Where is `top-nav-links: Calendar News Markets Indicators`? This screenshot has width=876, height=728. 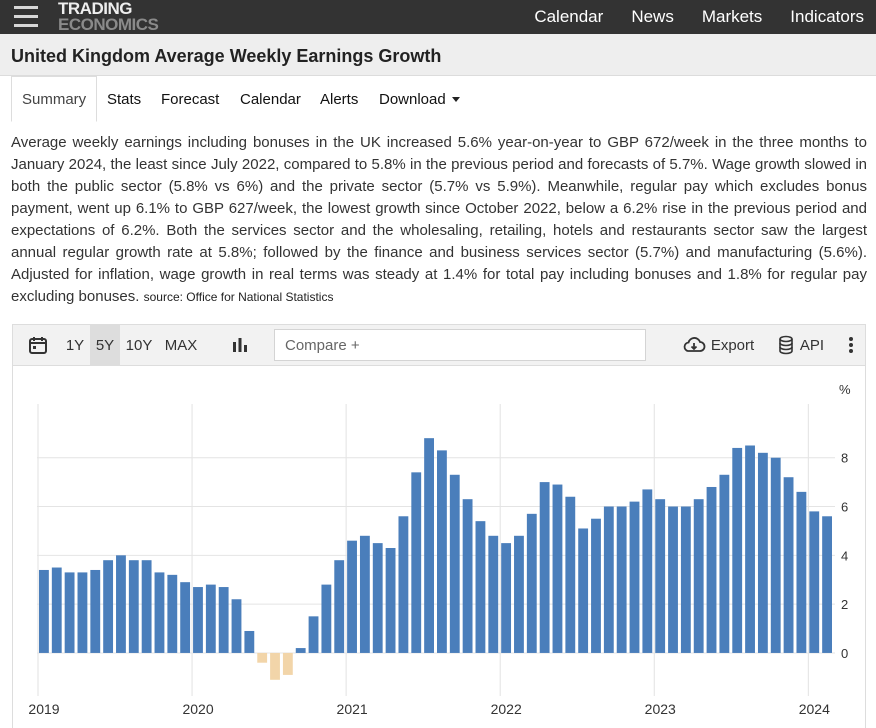
top-nav-links: Calendar News Markets Indicators is located at coordinates (685, 17).